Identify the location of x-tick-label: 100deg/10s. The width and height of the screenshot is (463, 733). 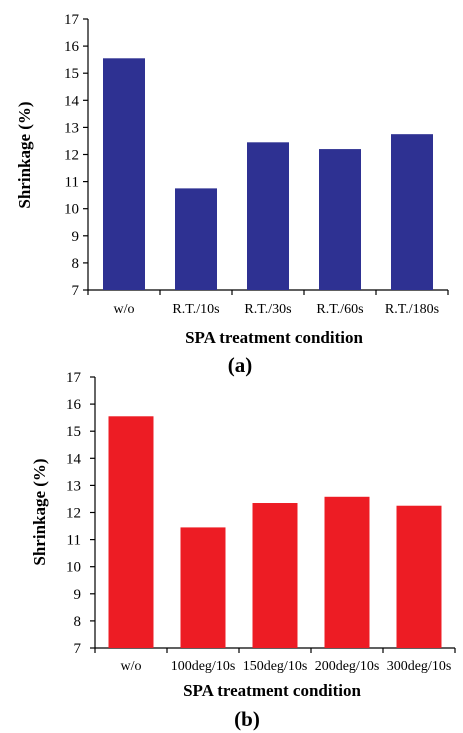
(203, 666).